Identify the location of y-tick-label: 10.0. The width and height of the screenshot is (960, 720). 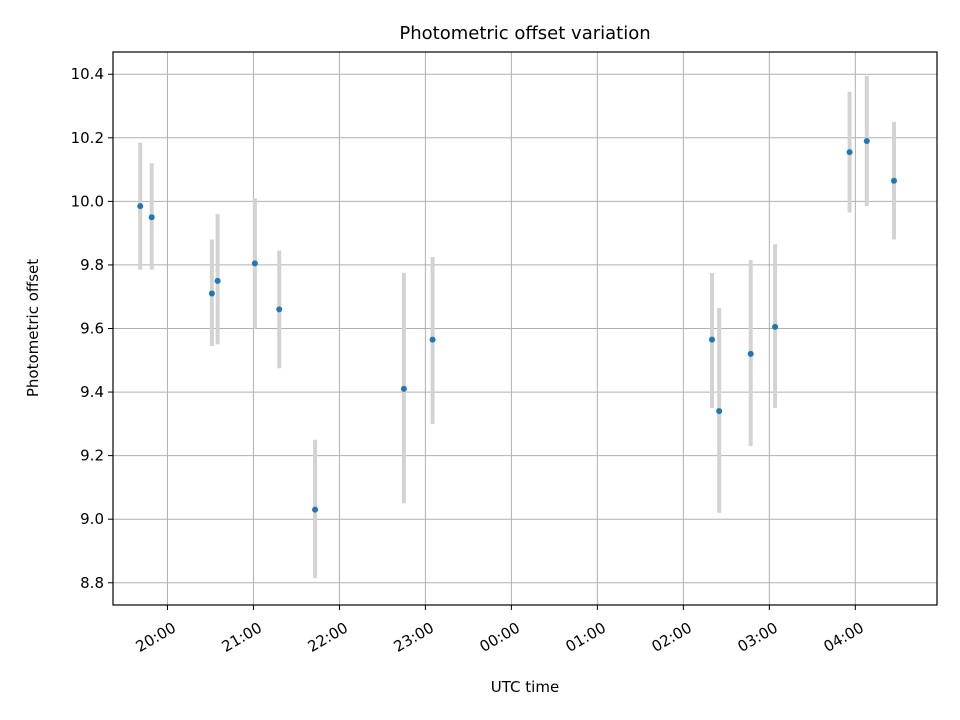
(87, 201).